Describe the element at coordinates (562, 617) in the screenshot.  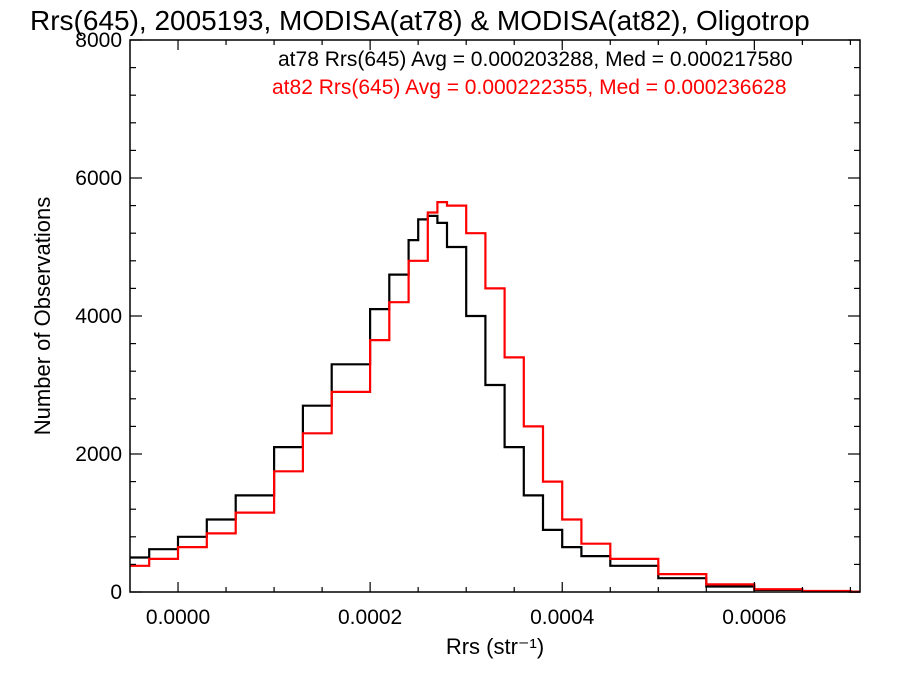
I see `x-tick-label: 0.0004` at that location.